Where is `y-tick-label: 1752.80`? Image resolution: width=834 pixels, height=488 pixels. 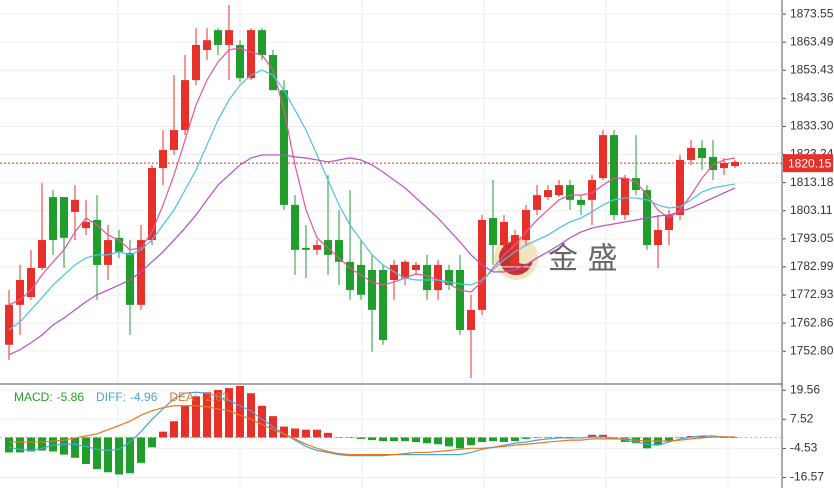
y-tick-label: 1752.80 is located at coordinates (812, 350).